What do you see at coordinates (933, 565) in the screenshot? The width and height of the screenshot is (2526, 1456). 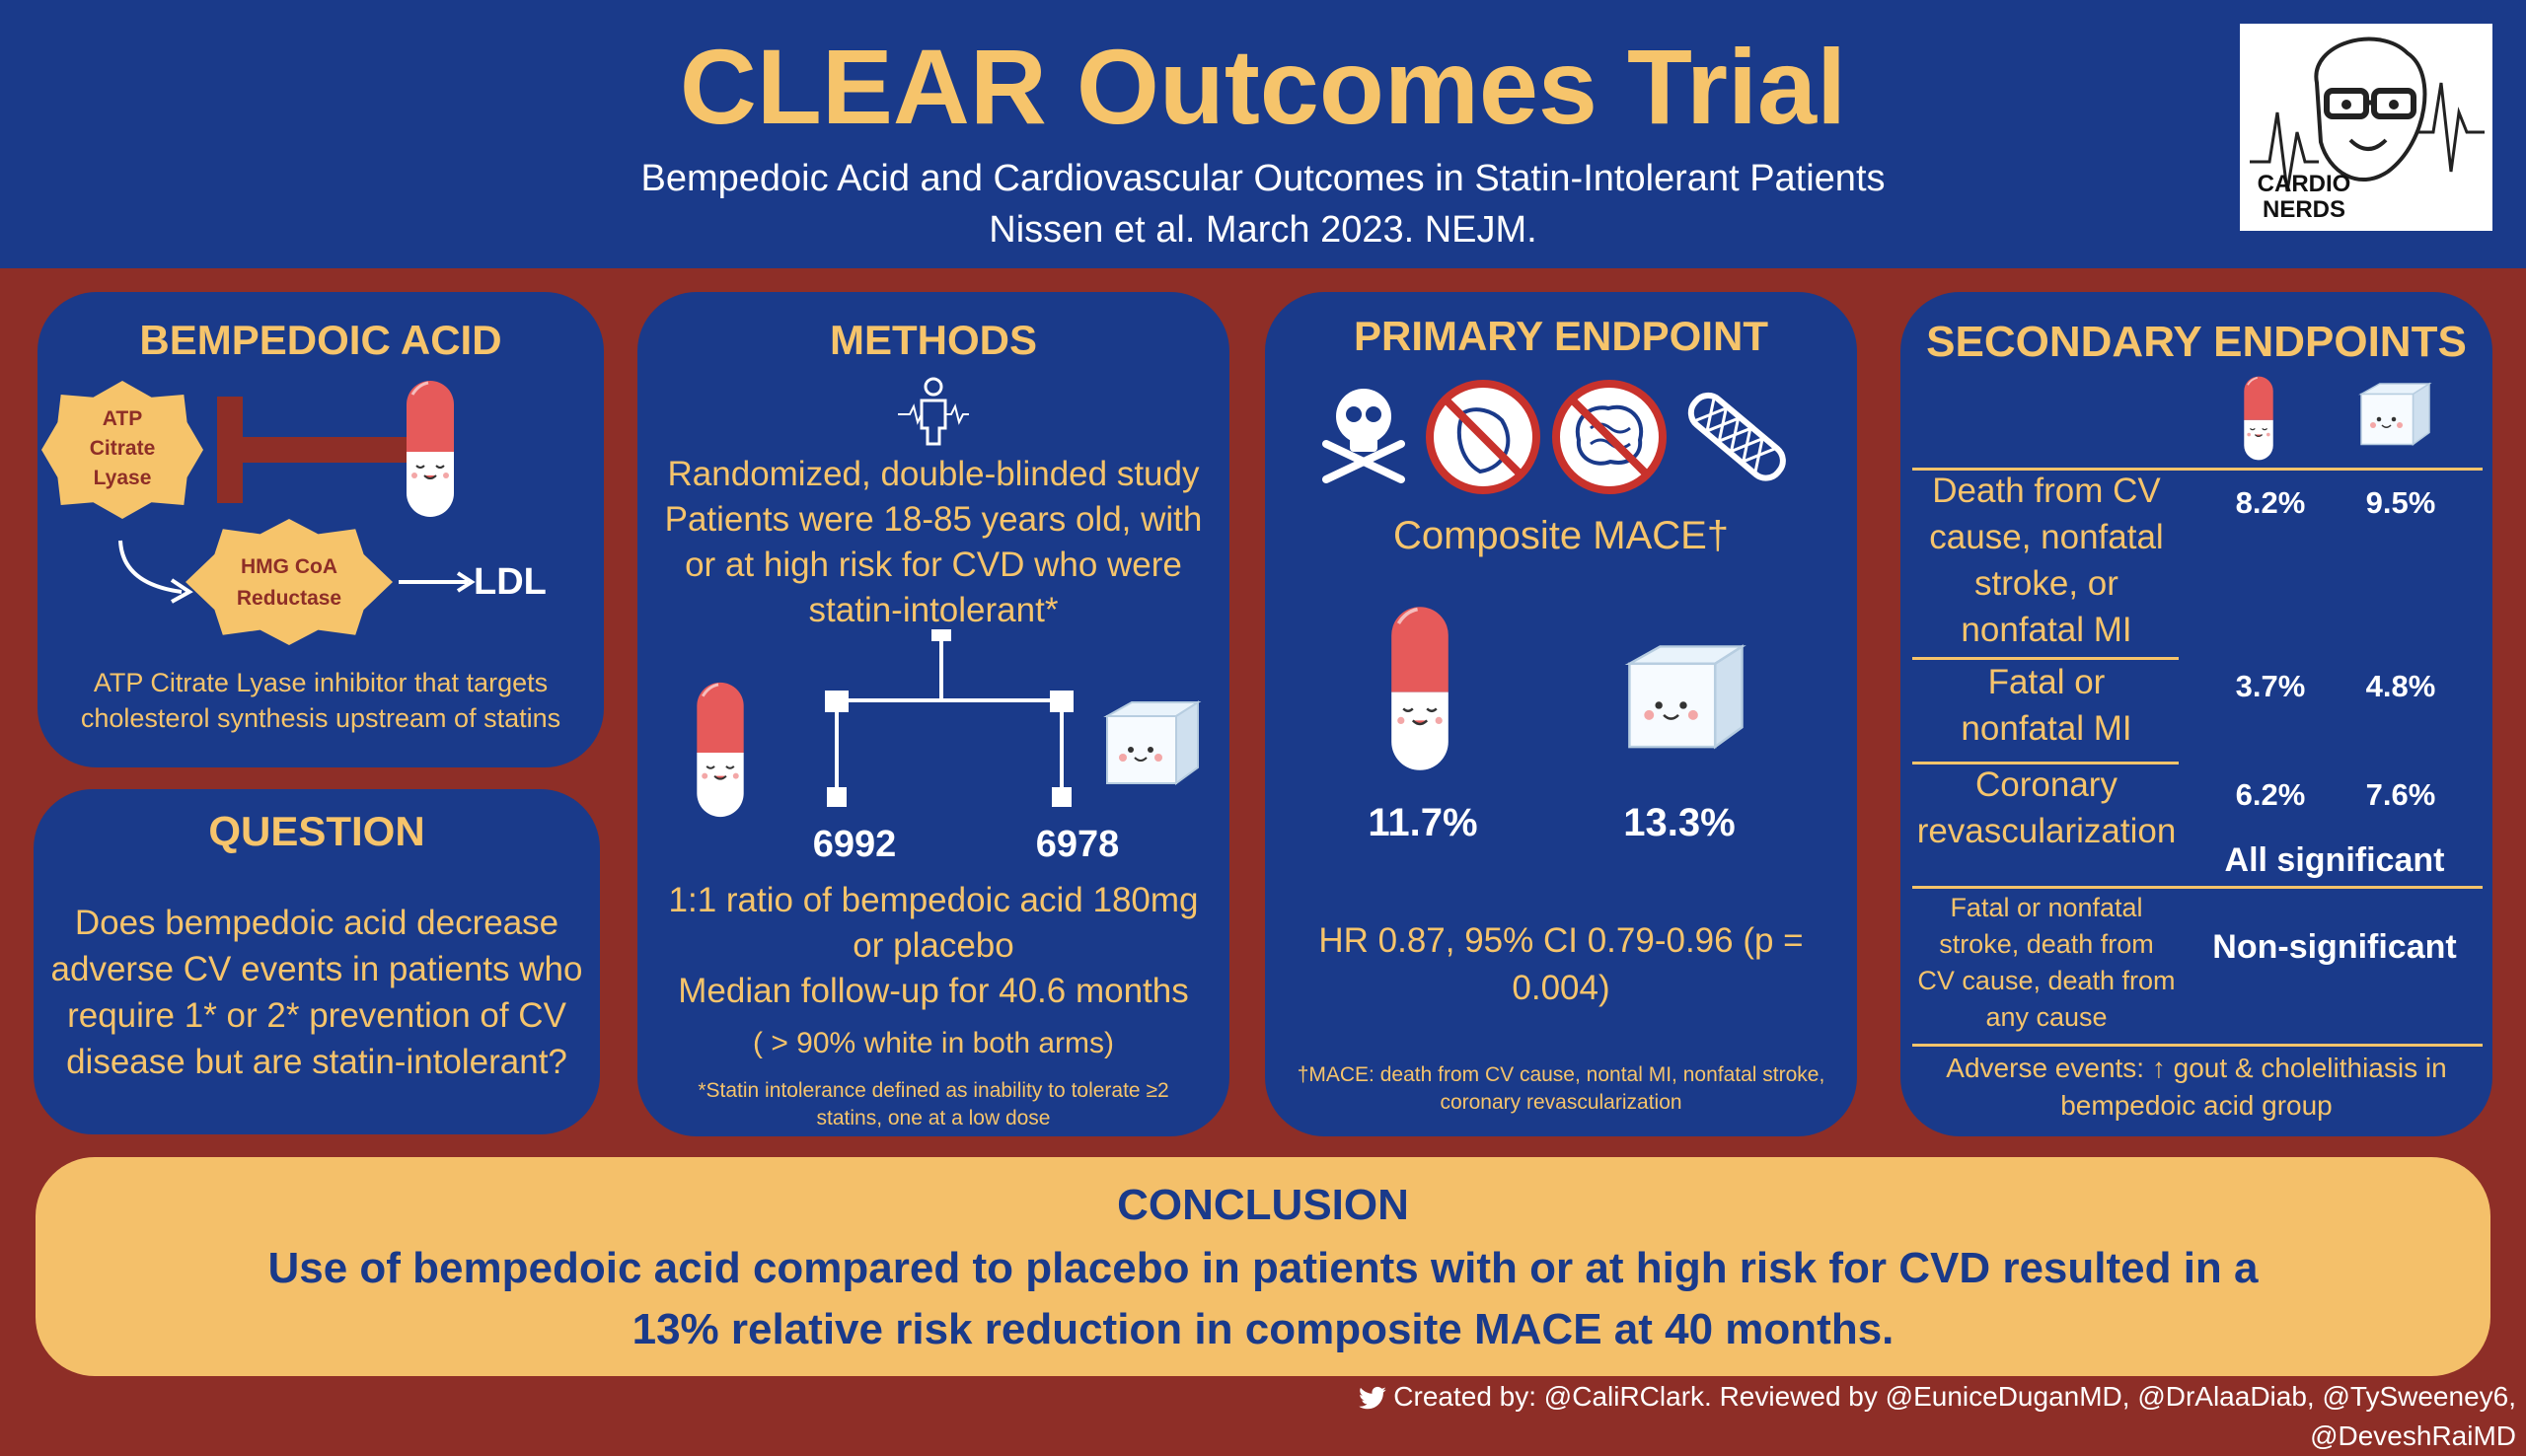 I see `methods-line: or at high risk for CVD who were` at bounding box center [933, 565].